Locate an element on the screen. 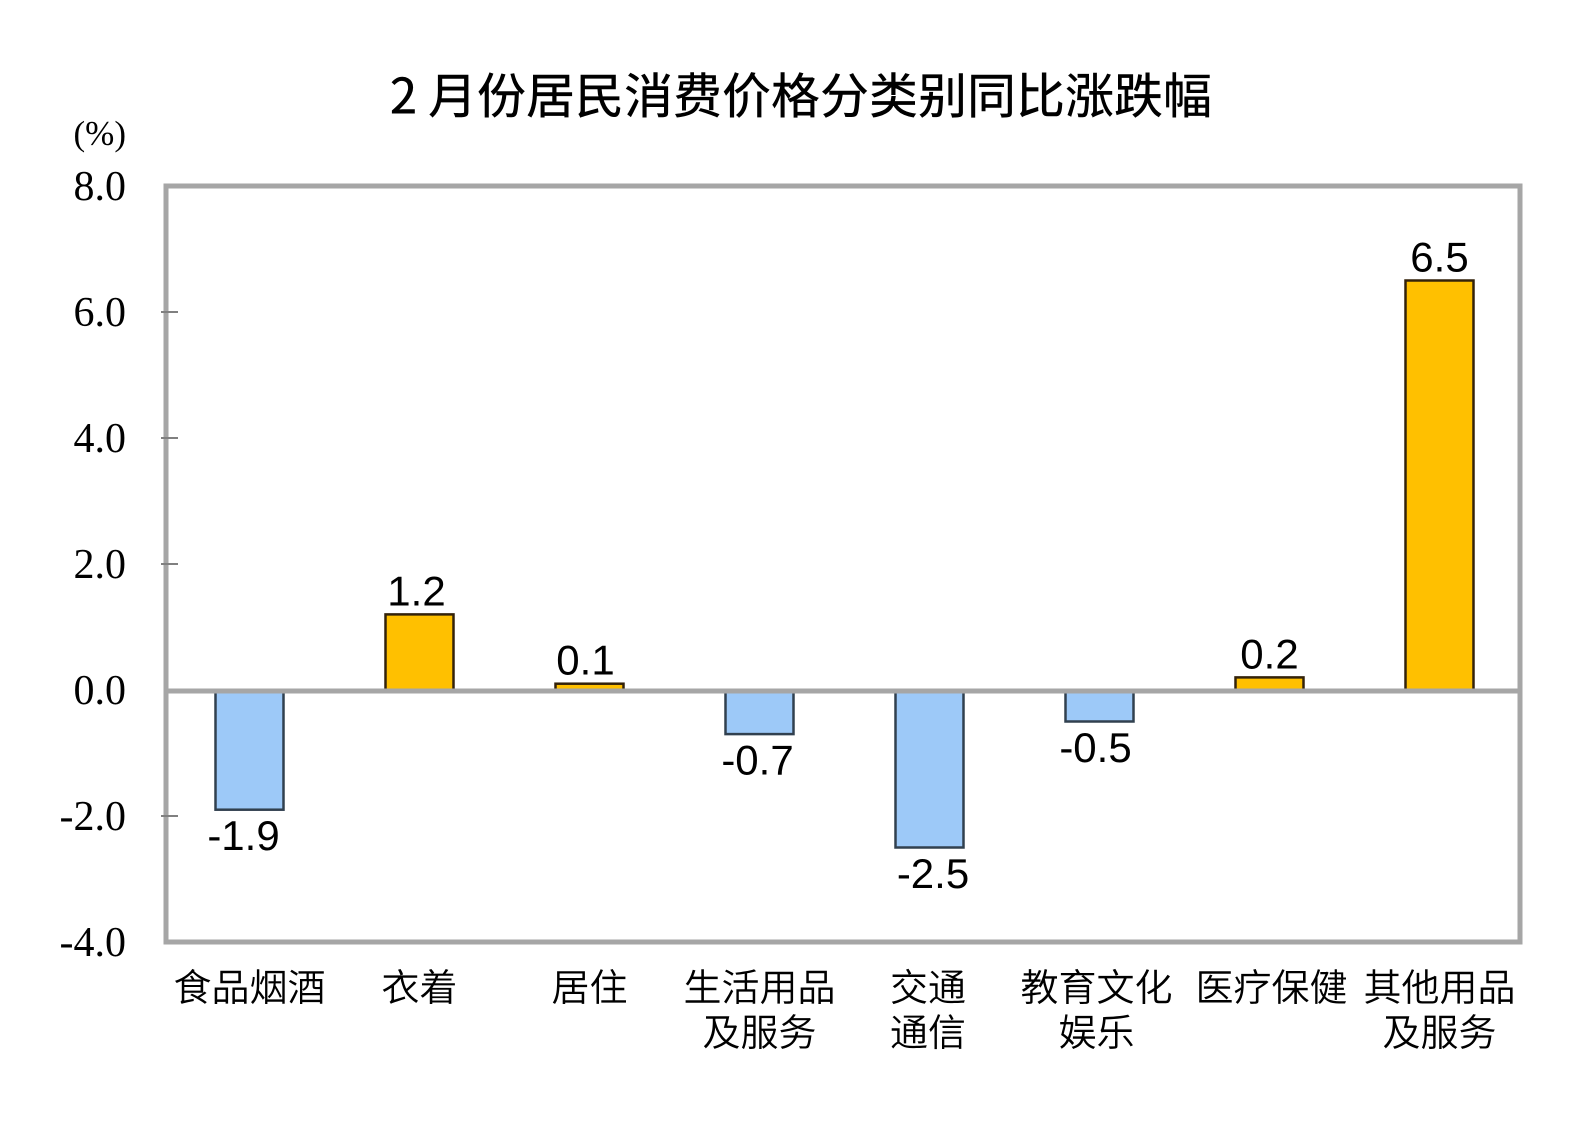  svg-text: -1.9 is located at coordinates (243, 835).